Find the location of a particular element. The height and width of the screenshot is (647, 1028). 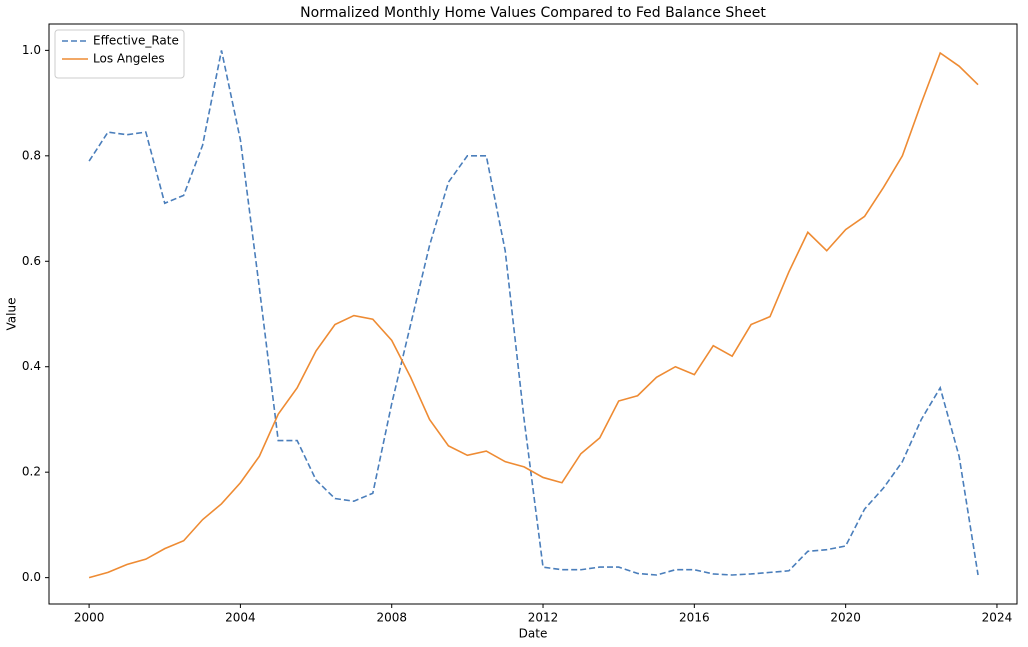

x-tick-label: 2008 is located at coordinates (391, 618).